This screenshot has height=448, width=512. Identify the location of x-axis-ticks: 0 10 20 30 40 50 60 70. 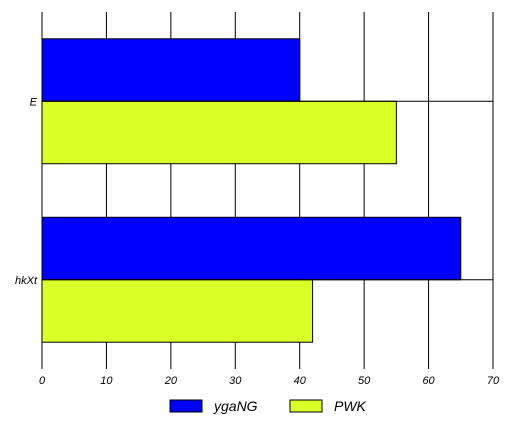
(269, 381).